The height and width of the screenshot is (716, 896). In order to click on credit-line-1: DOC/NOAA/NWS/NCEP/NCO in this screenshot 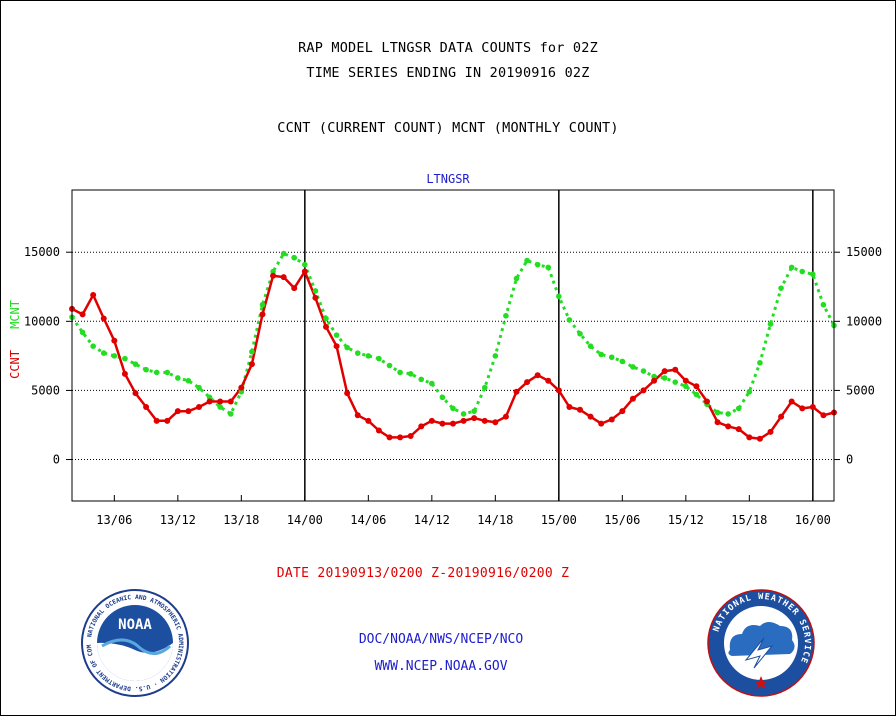, I will do `click(441, 639)`.